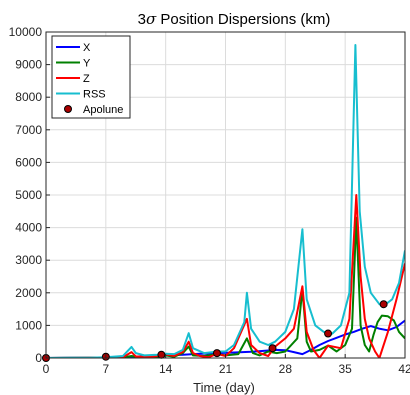 Image resolution: width=410 pixels, height=395 pixels. What do you see at coordinates (404, 369) in the screenshot?
I see `x-tick-label: 42` at bounding box center [404, 369].